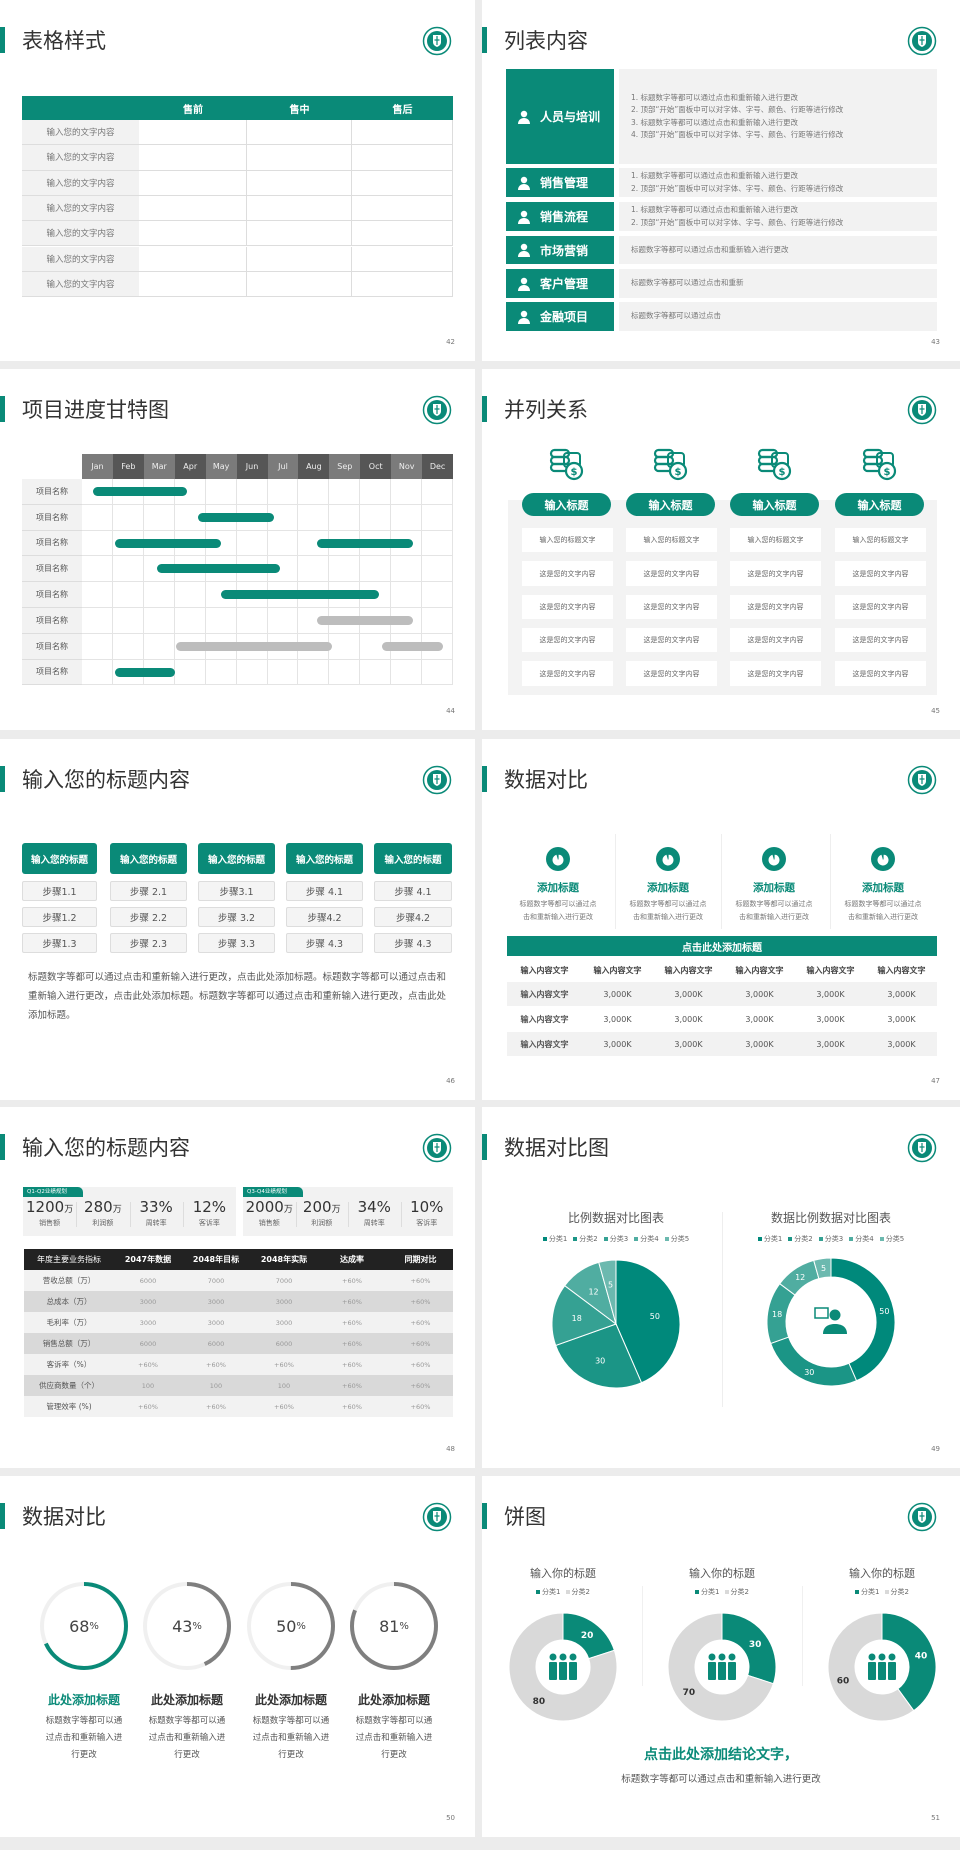  Describe the element at coordinates (59, 943) in the screenshot. I see `step-box: 步骤1.3` at that location.